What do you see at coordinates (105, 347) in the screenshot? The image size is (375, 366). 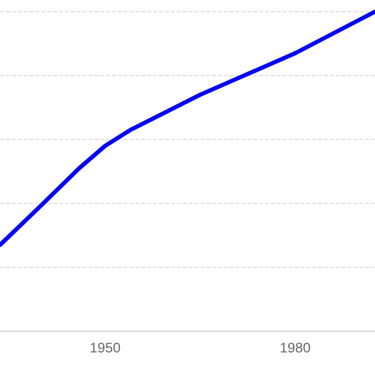 I see `x-tick-label: 1950` at bounding box center [105, 347].